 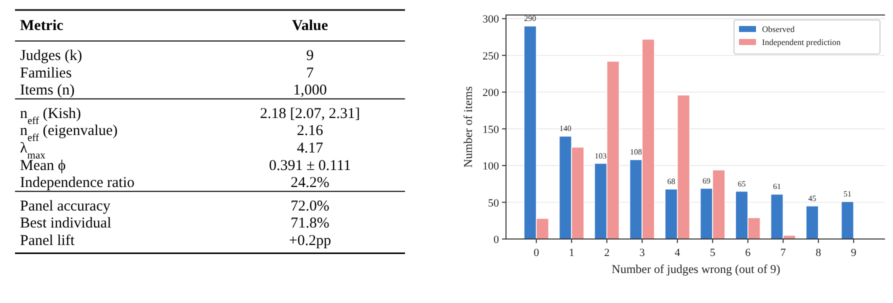 I want to click on text: 1,000, so click(x=310, y=90).